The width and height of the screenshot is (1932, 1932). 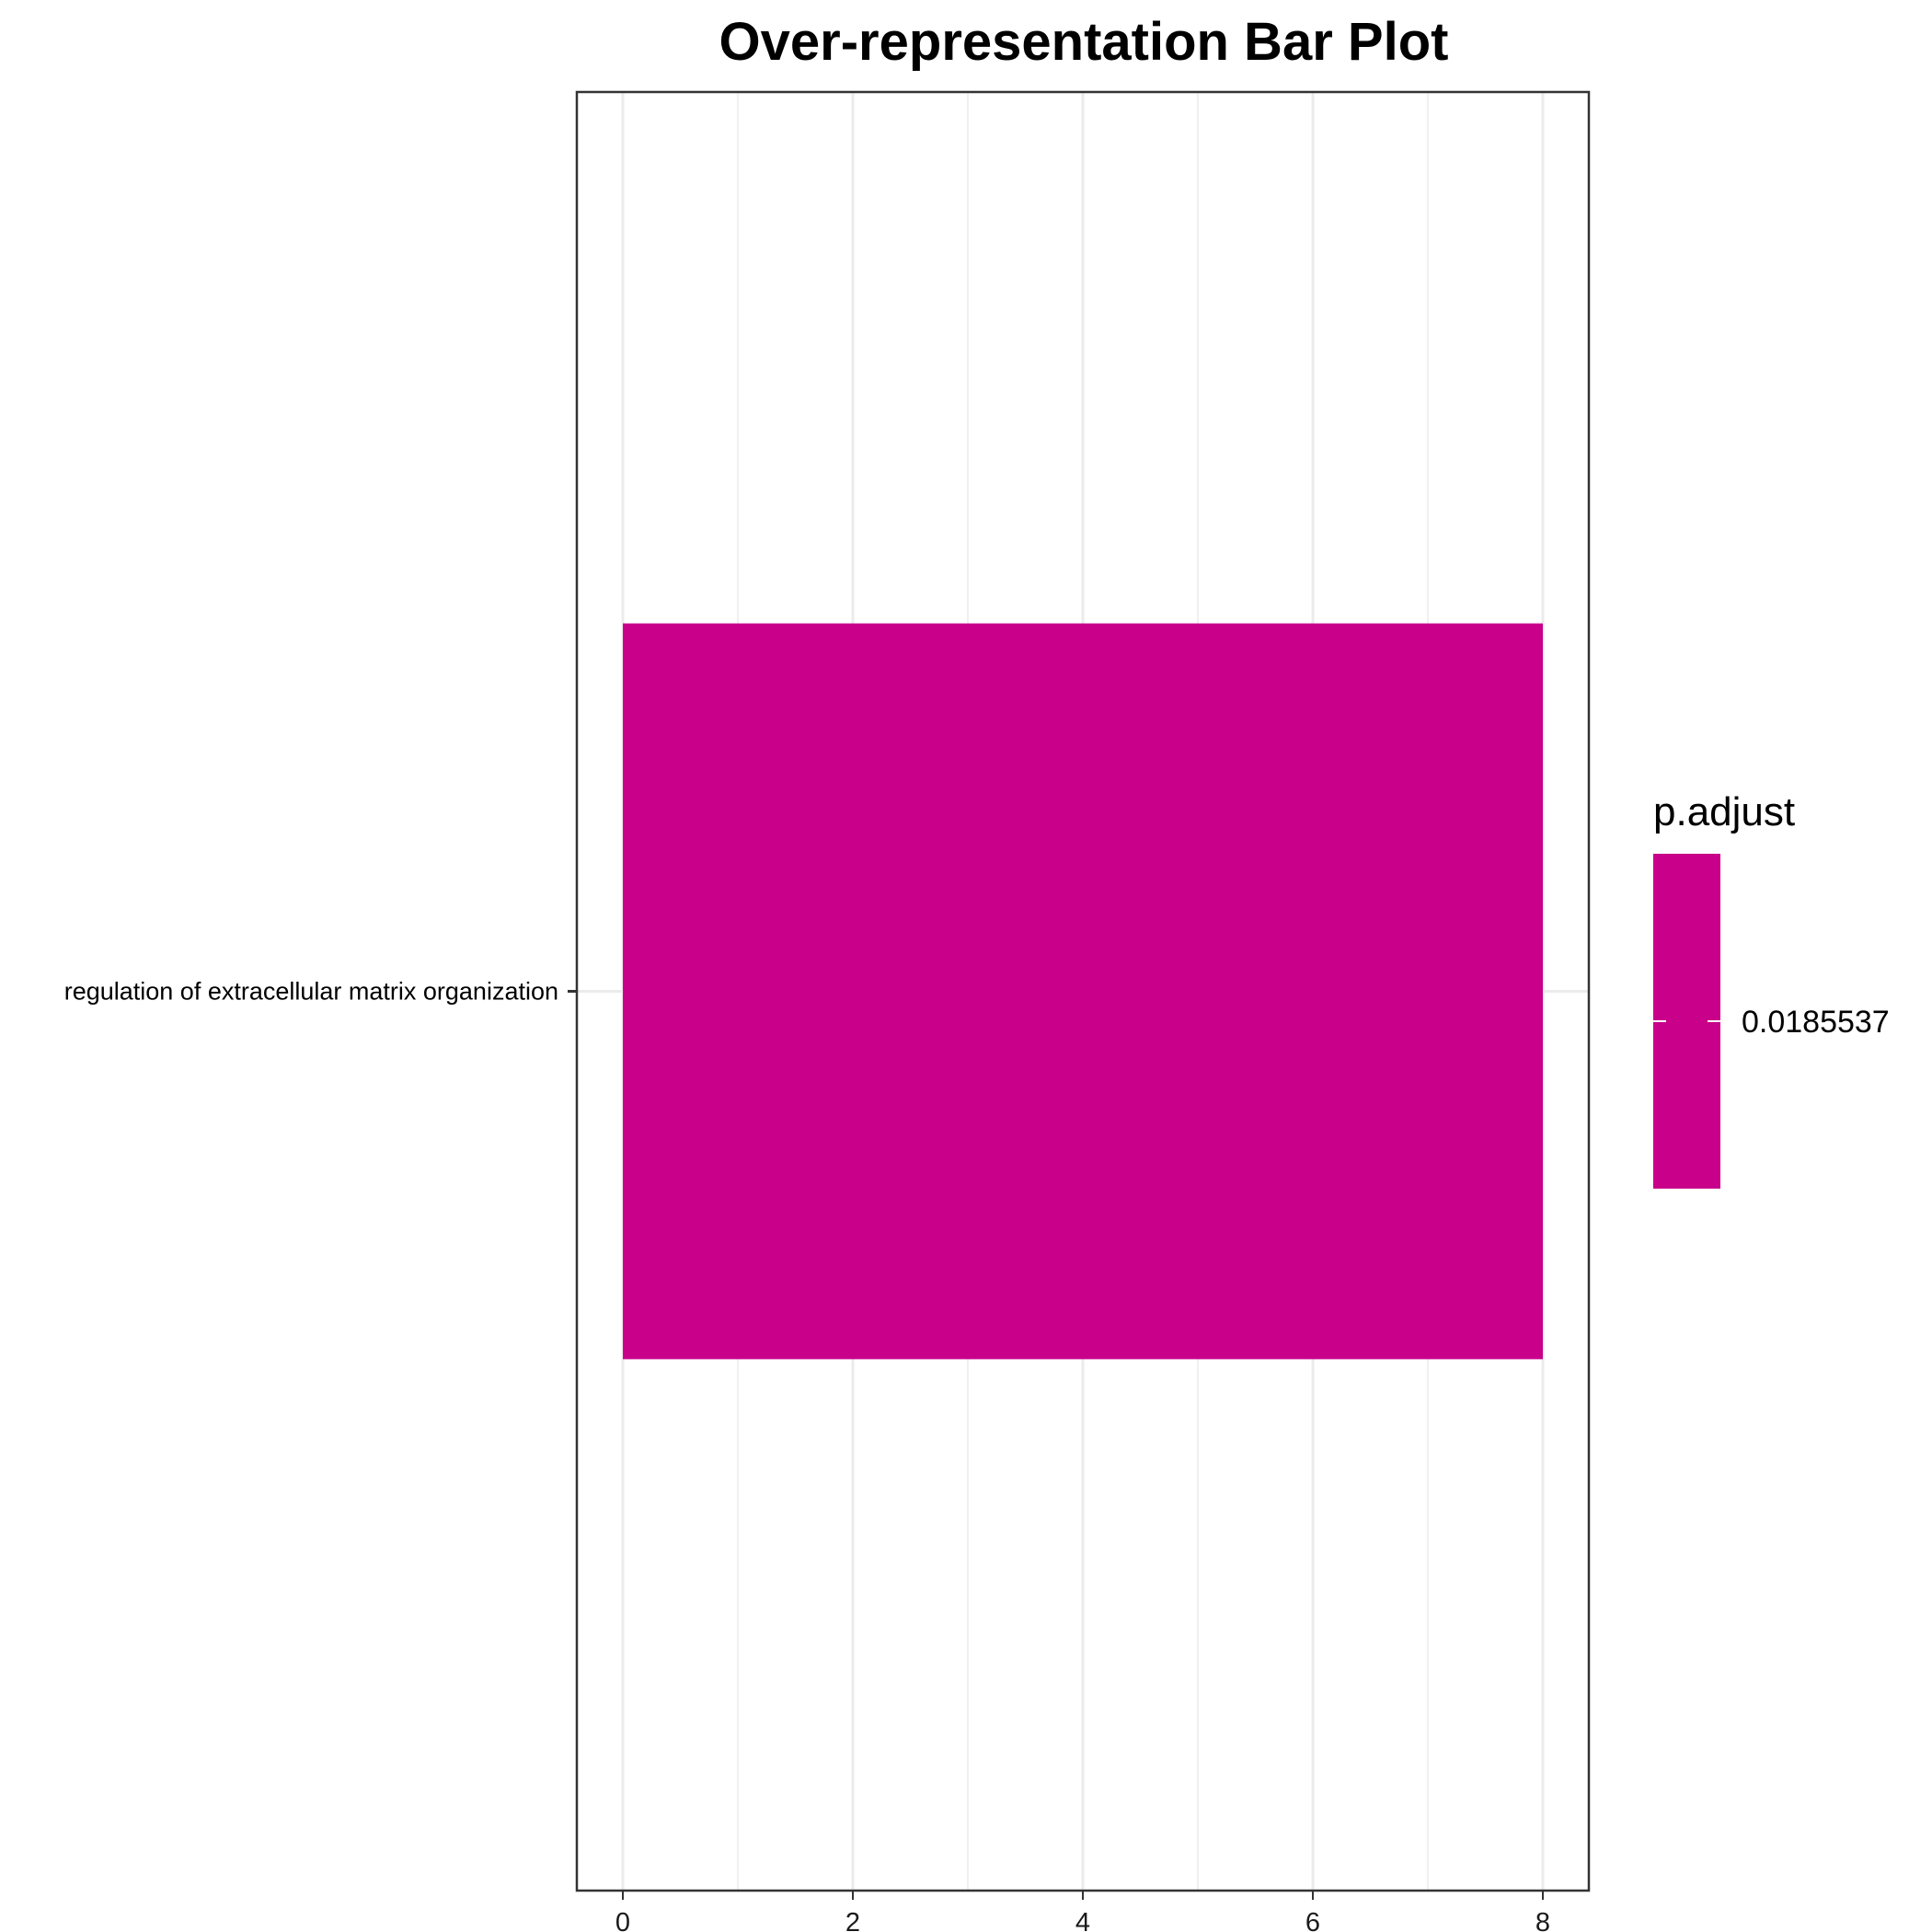 What do you see at coordinates (1084, 42) in the screenshot?
I see `chart-title: Over-representation Bar Plot` at bounding box center [1084, 42].